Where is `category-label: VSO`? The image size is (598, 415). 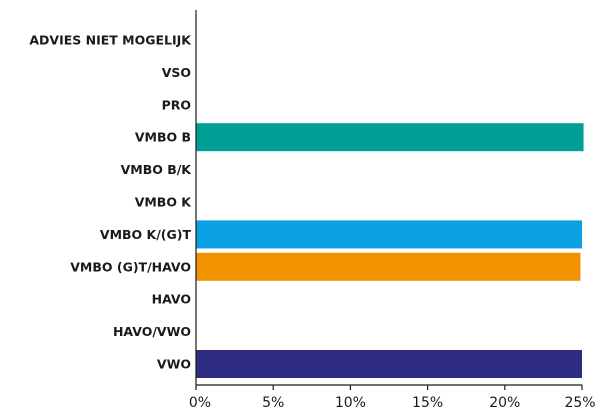 category-label: VSO is located at coordinates (176, 72).